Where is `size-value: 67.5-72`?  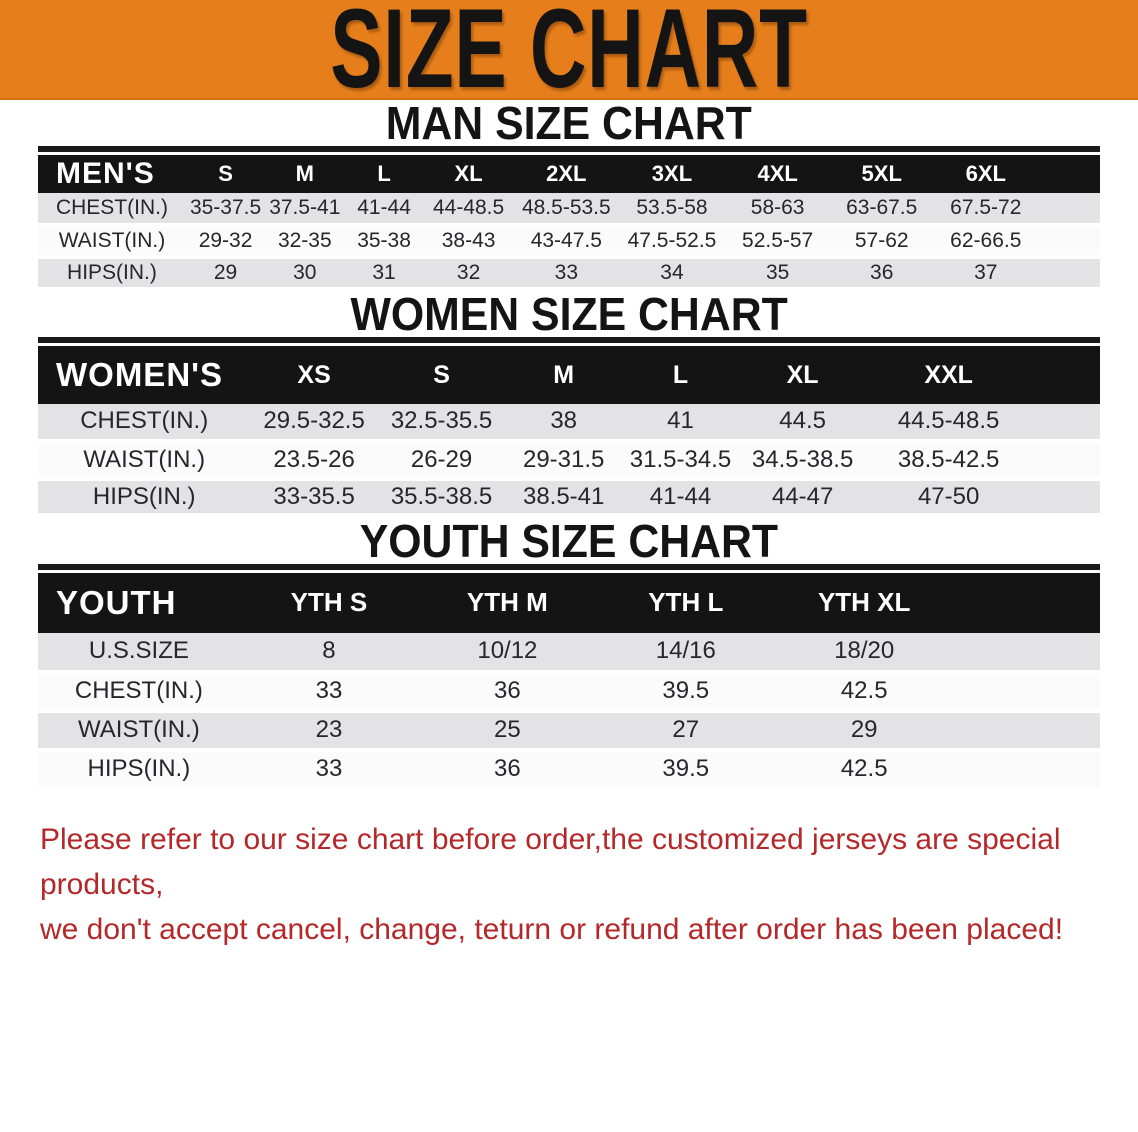 size-value: 67.5-72 is located at coordinates (985, 210).